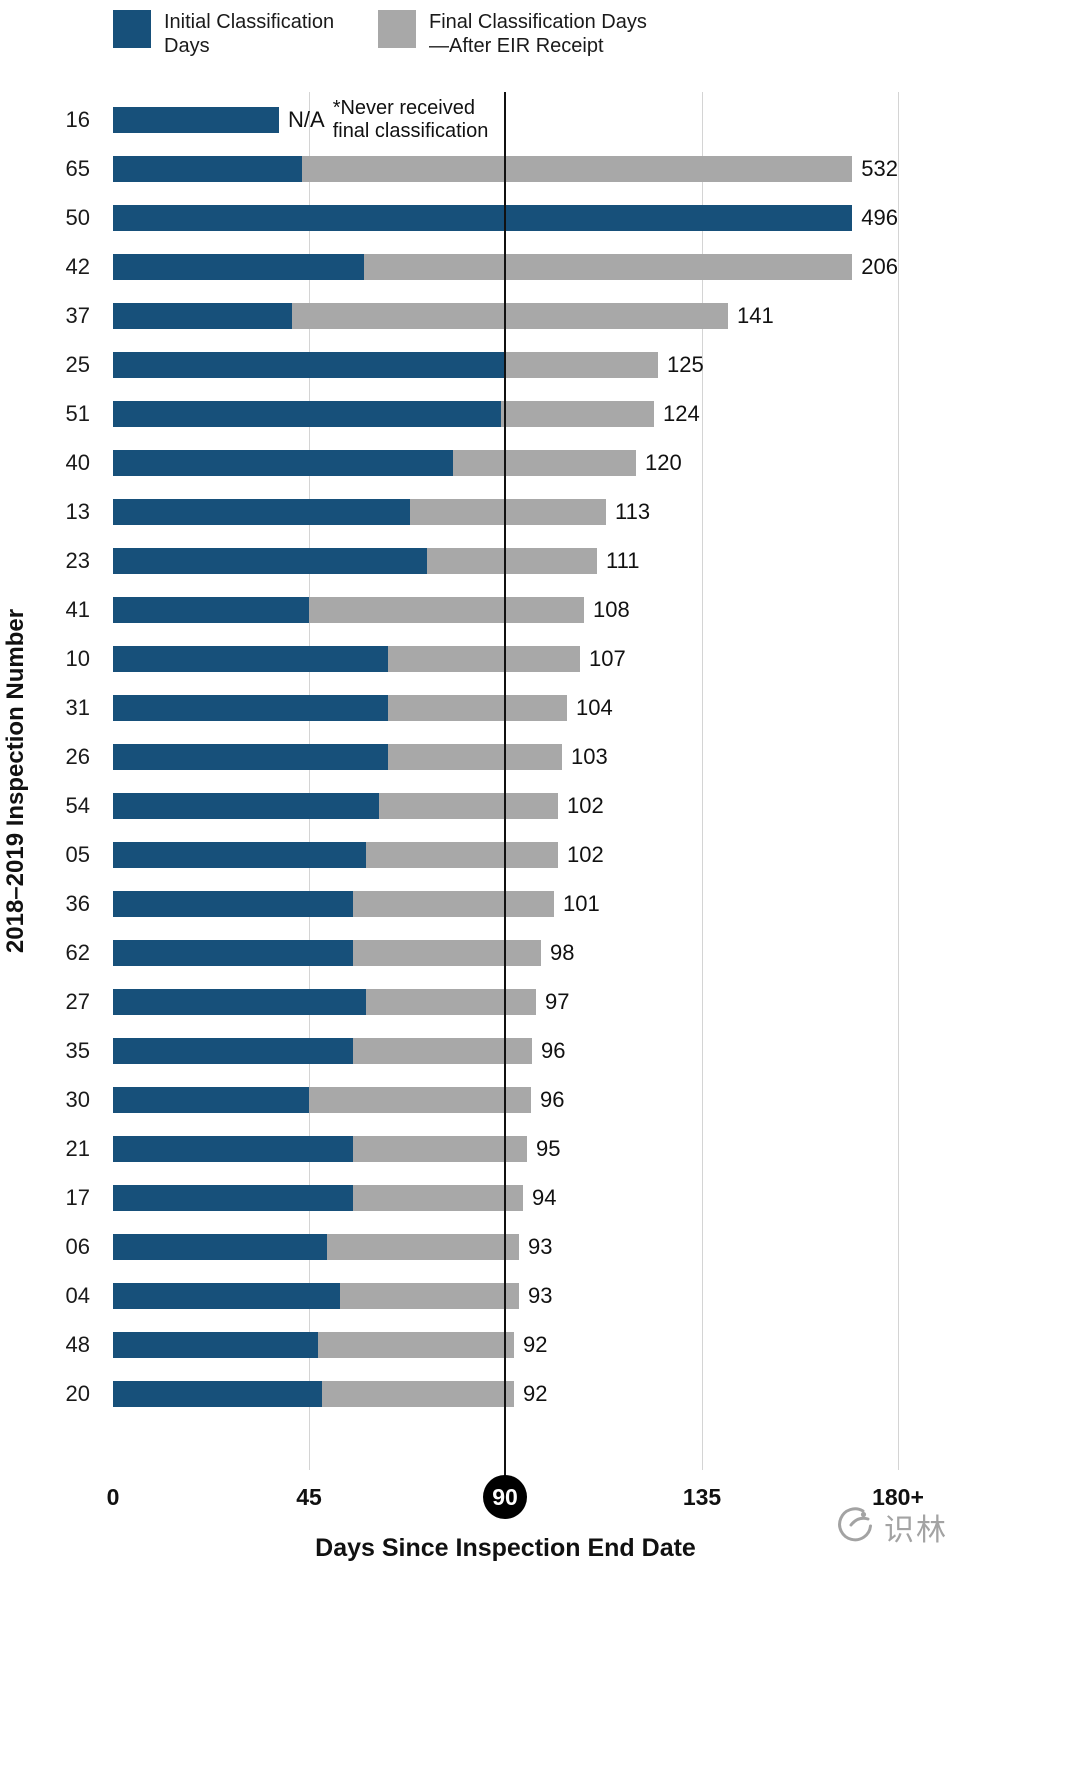 This screenshot has width=1080, height=1775. What do you see at coordinates (544, 1197) in the screenshot?
I see `bar-value-label: 94` at bounding box center [544, 1197].